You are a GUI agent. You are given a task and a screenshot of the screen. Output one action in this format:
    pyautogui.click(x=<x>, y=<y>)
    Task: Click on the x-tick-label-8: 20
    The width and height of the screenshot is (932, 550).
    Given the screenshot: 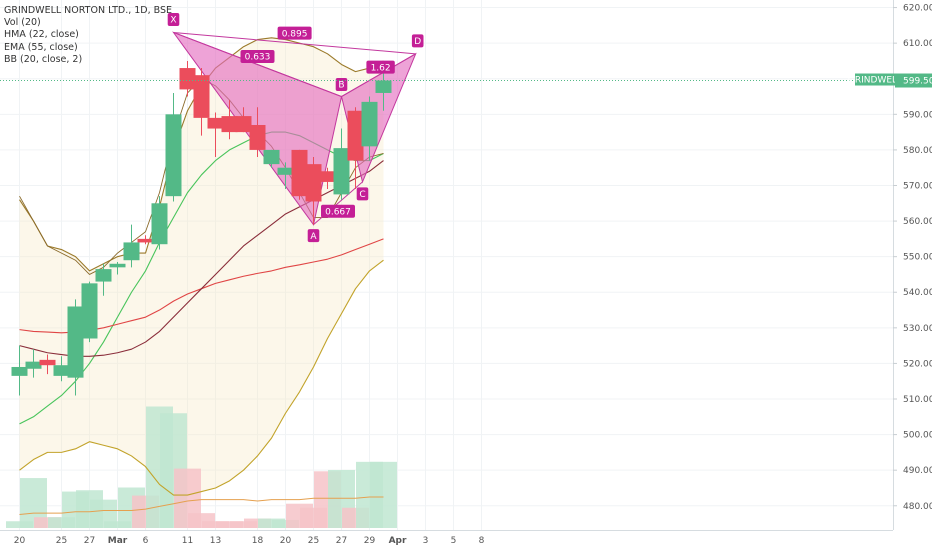 What is the action you would take?
    pyautogui.click(x=286, y=541)
    